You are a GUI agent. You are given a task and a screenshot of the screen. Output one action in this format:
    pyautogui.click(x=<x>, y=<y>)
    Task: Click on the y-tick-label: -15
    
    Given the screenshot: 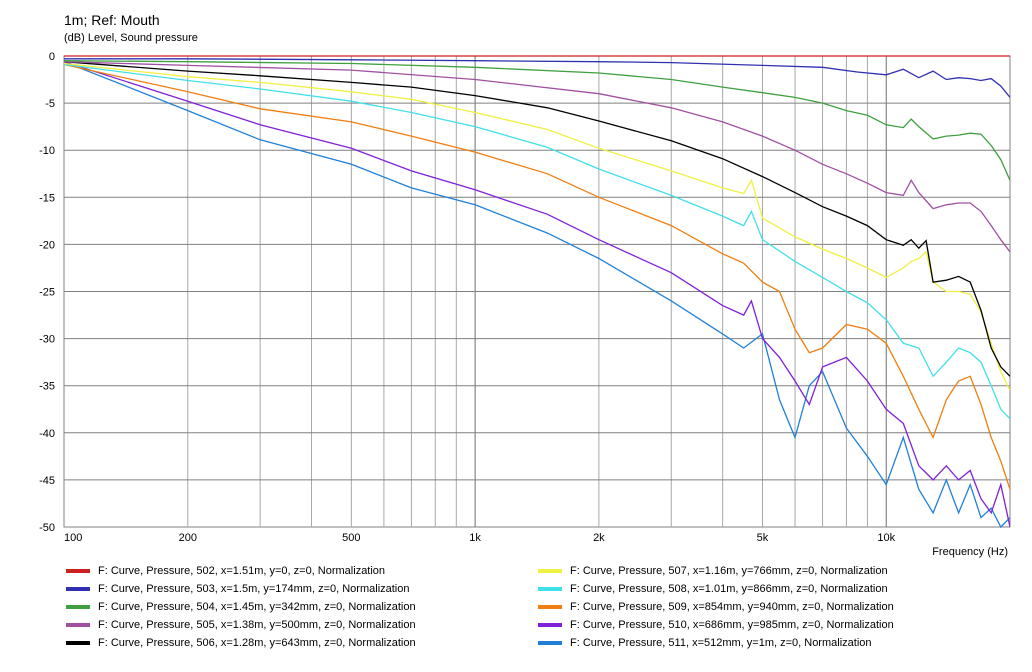 What is the action you would take?
    pyautogui.click(x=47, y=198)
    